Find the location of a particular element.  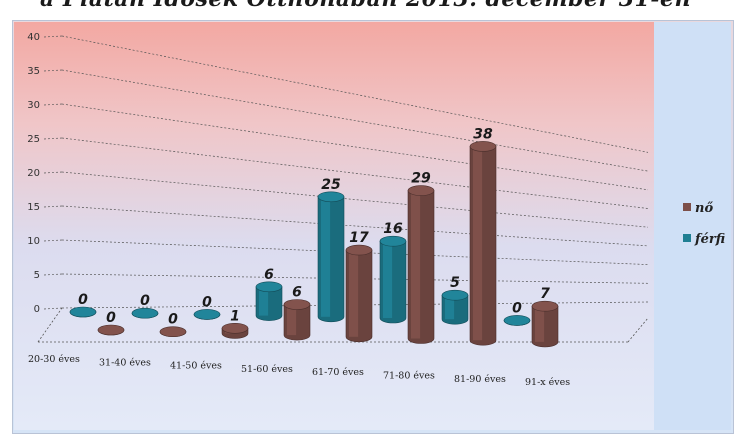

x-category-label: 31-40 éves is located at coordinates (125, 362).